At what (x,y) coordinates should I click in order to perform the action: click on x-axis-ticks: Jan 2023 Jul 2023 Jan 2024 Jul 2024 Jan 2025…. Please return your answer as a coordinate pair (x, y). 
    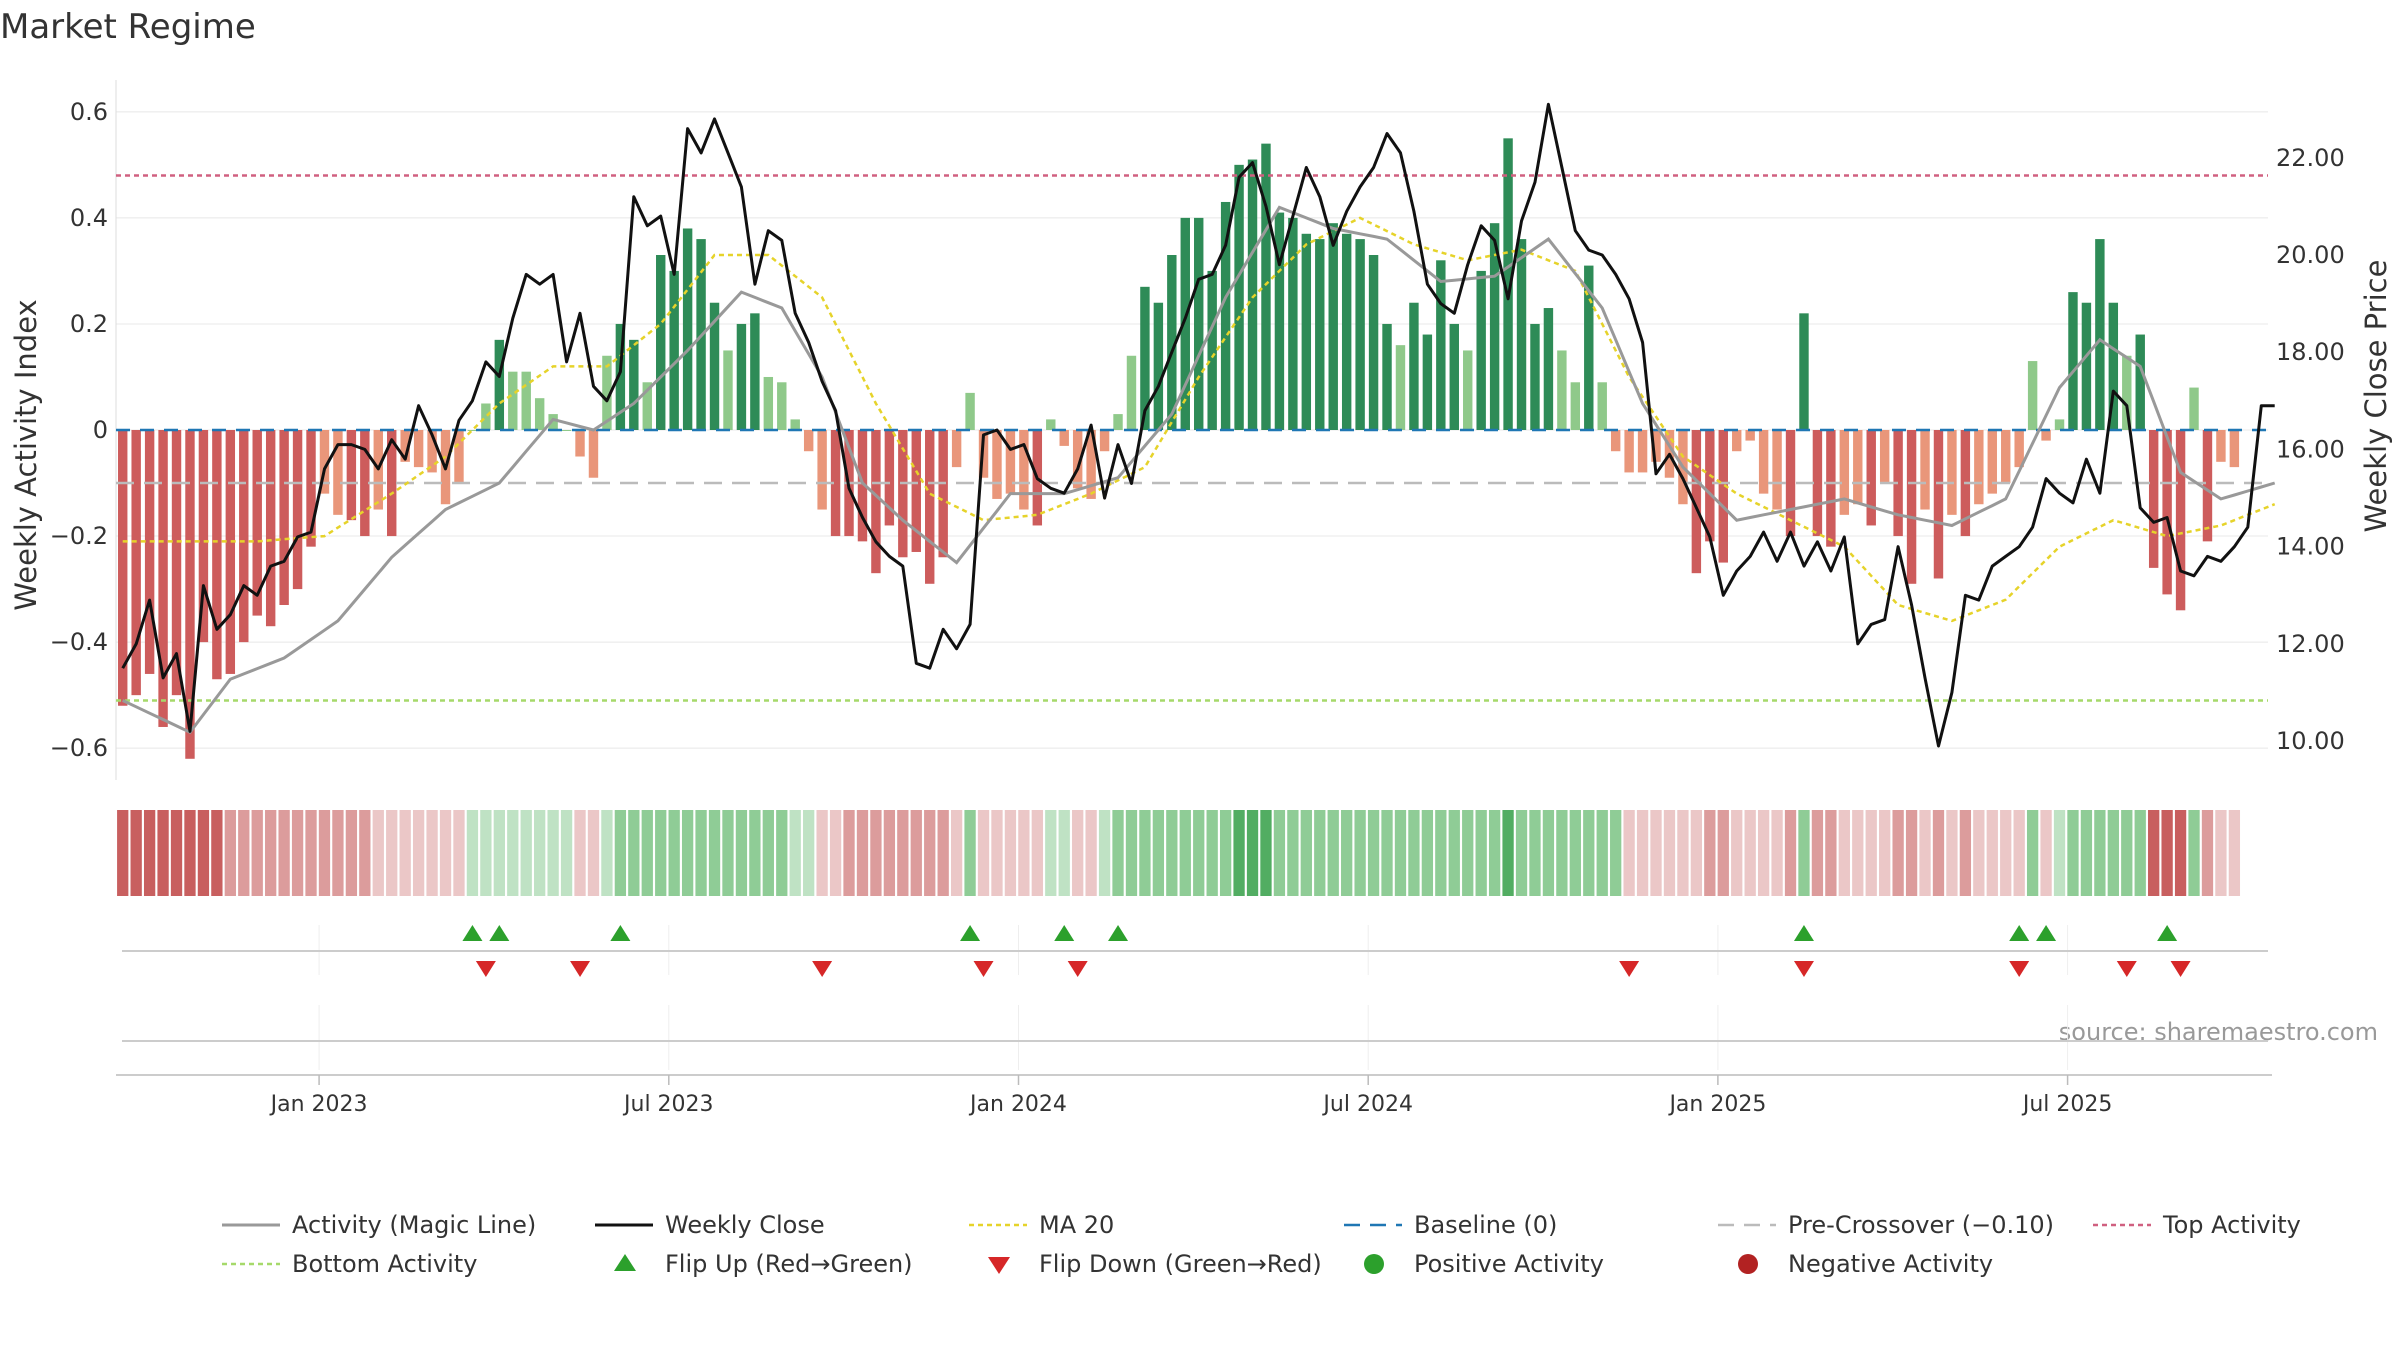
    Looking at the image, I should click on (1190, 1096).